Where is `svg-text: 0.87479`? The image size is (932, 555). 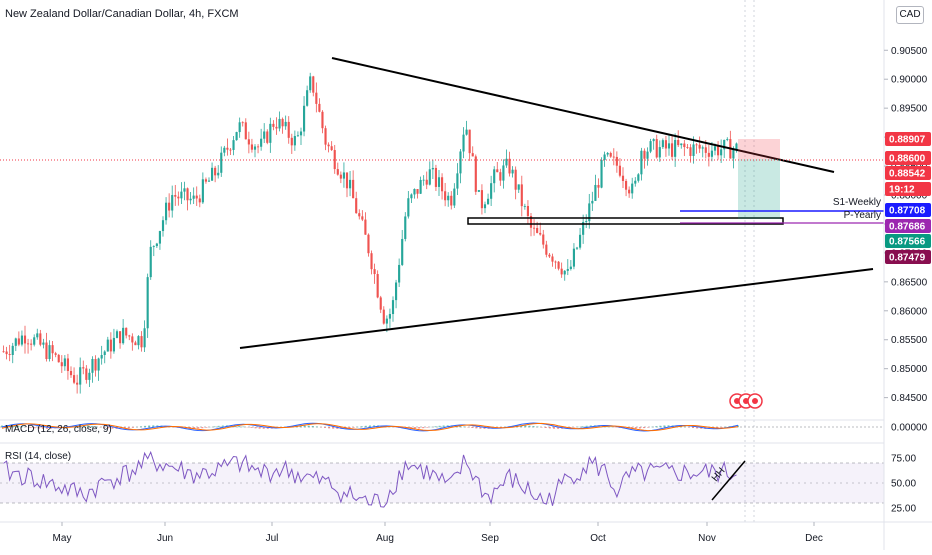
svg-text: 0.87479 is located at coordinates (907, 258).